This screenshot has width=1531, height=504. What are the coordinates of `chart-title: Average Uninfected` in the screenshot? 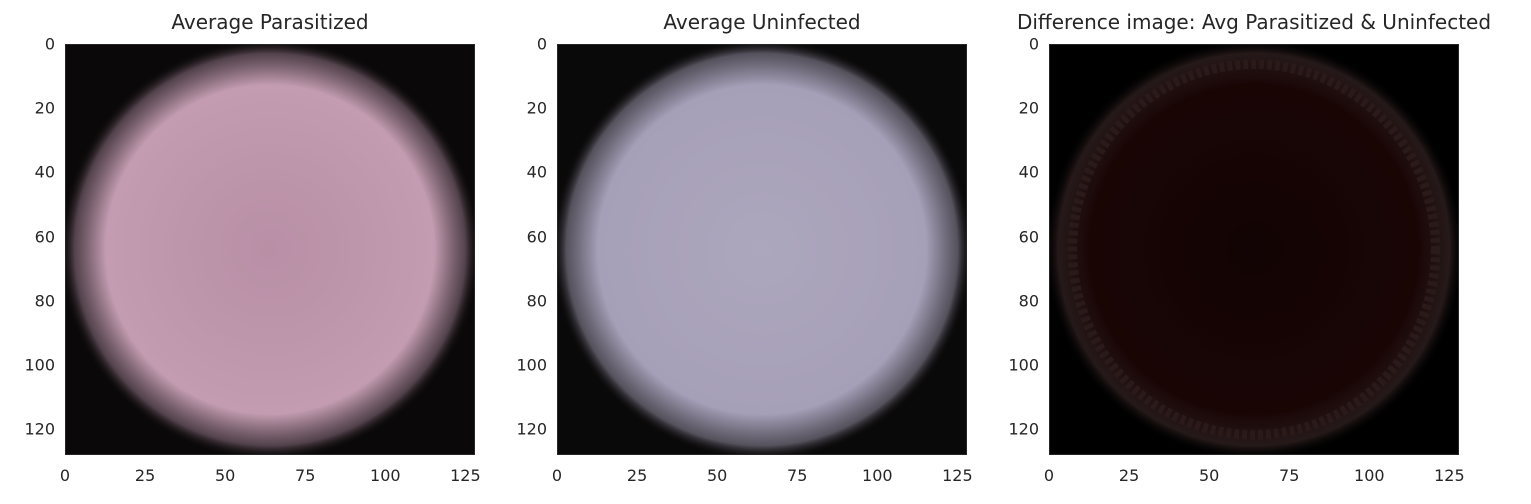 It's located at (762, 22).